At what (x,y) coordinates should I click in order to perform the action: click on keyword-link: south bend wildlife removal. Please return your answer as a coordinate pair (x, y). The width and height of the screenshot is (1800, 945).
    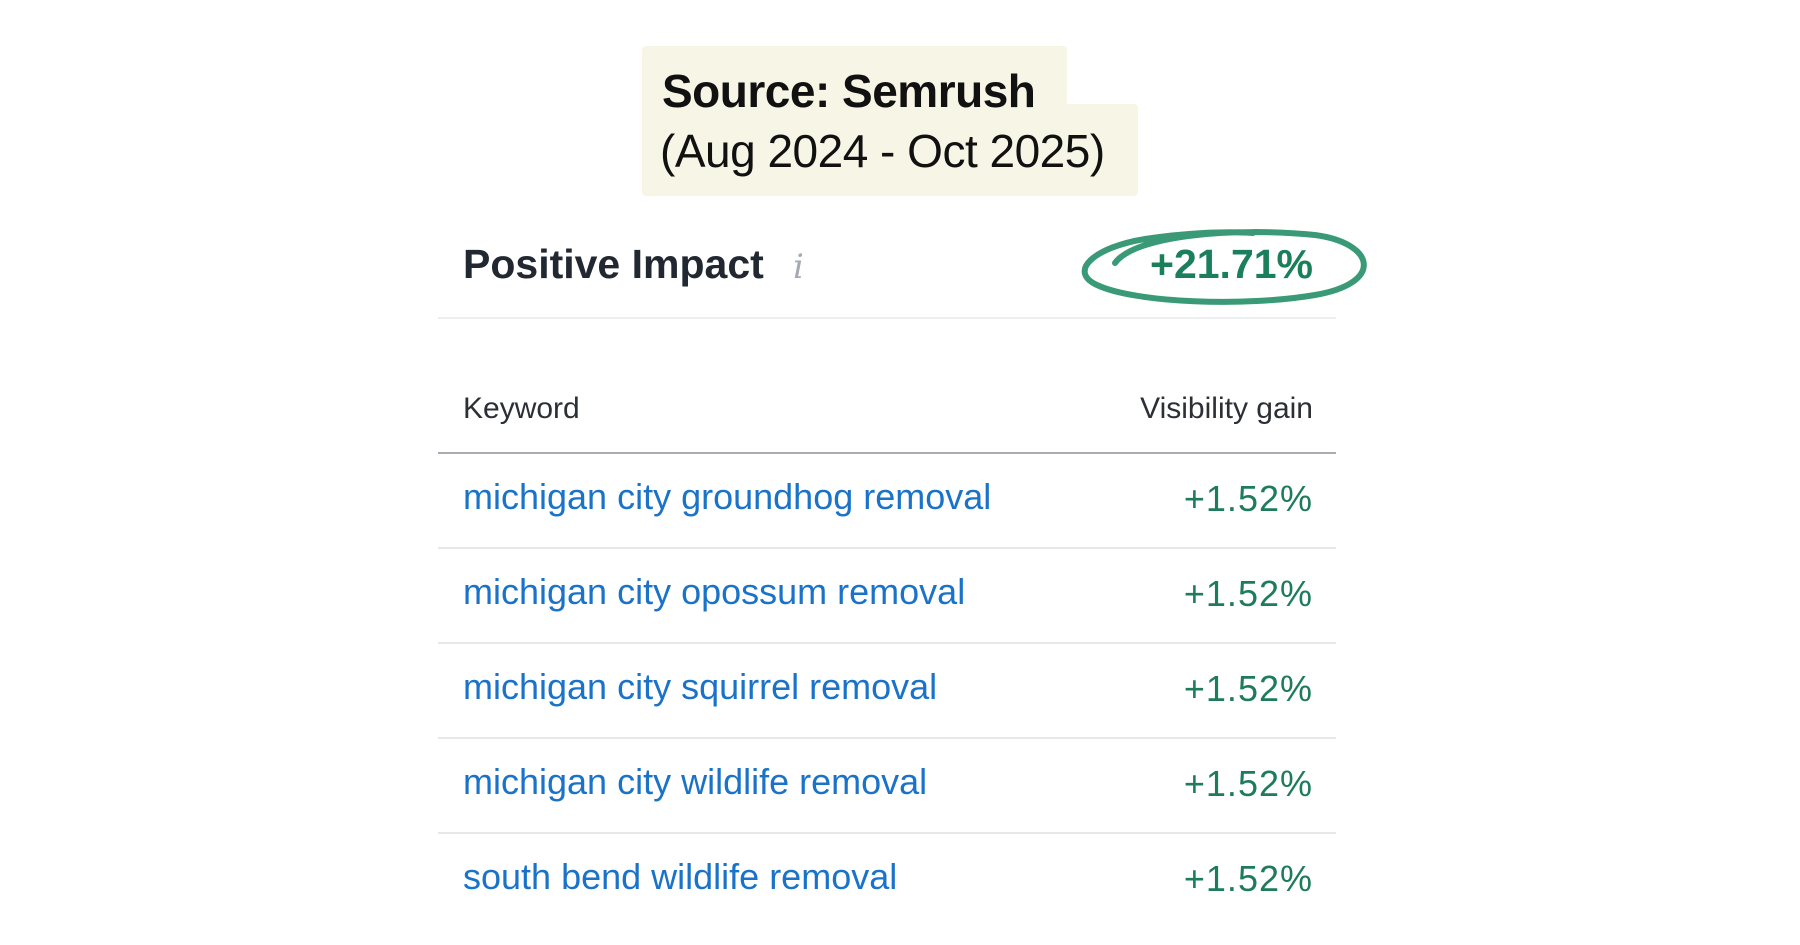
    Looking at the image, I should click on (680, 876).